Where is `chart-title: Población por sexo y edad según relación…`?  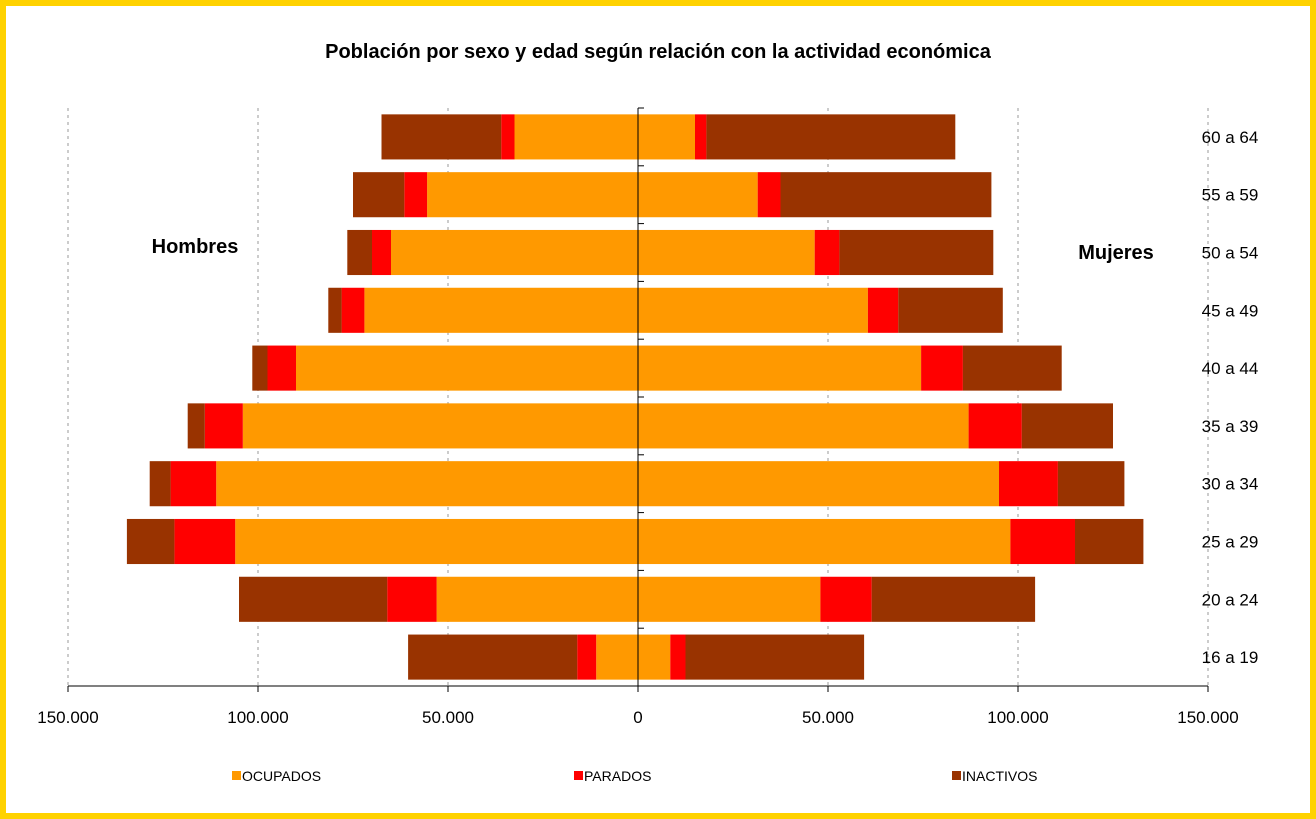
chart-title: Población por sexo y edad según relación… is located at coordinates (658, 52).